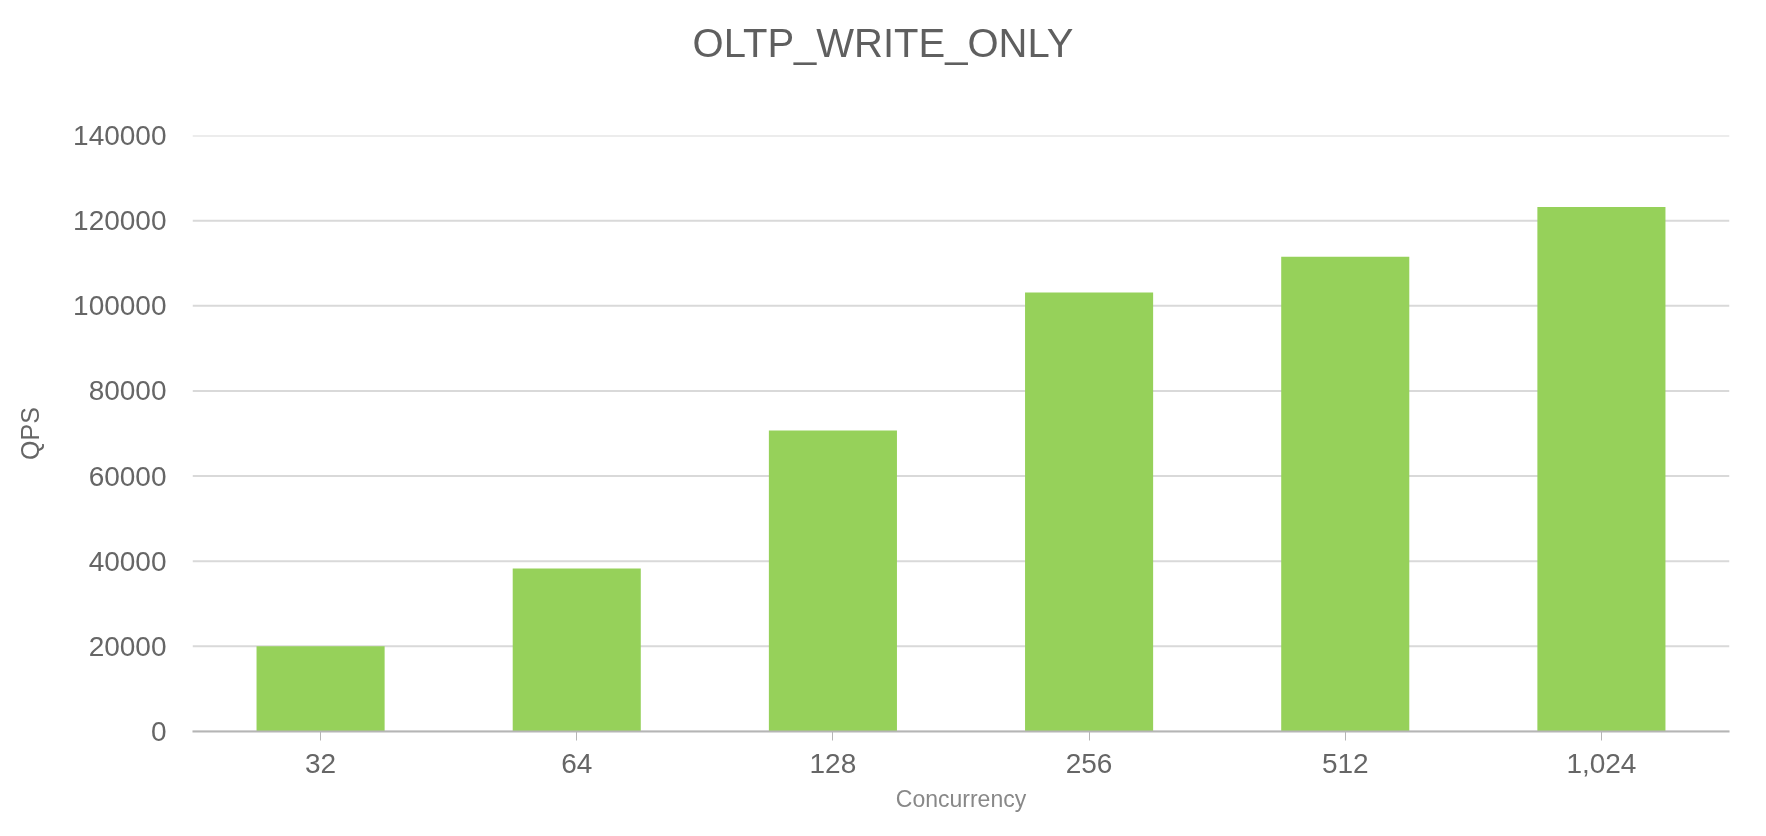 This screenshot has width=1766, height=836. Describe the element at coordinates (127, 646) in the screenshot. I see `y-tick-label: 20000` at that location.